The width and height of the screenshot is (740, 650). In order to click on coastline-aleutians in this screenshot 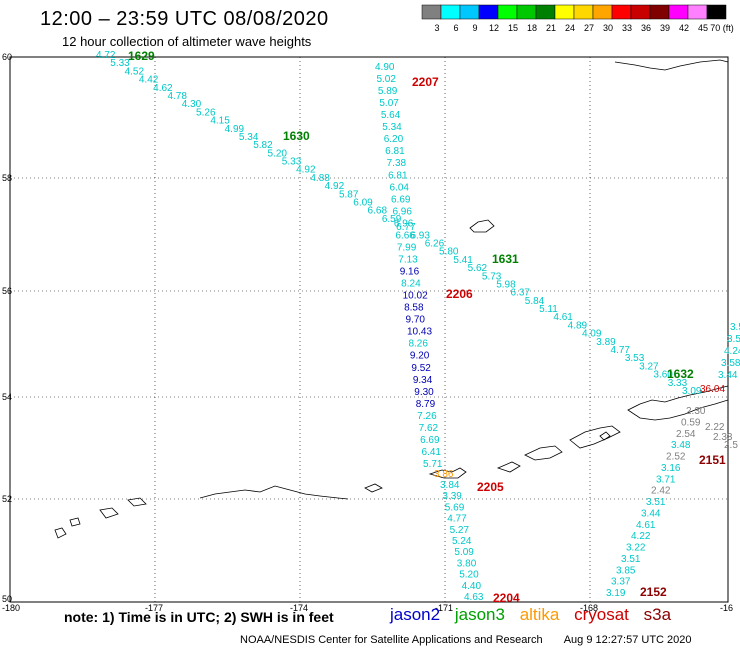, I will do `click(274, 492)`.